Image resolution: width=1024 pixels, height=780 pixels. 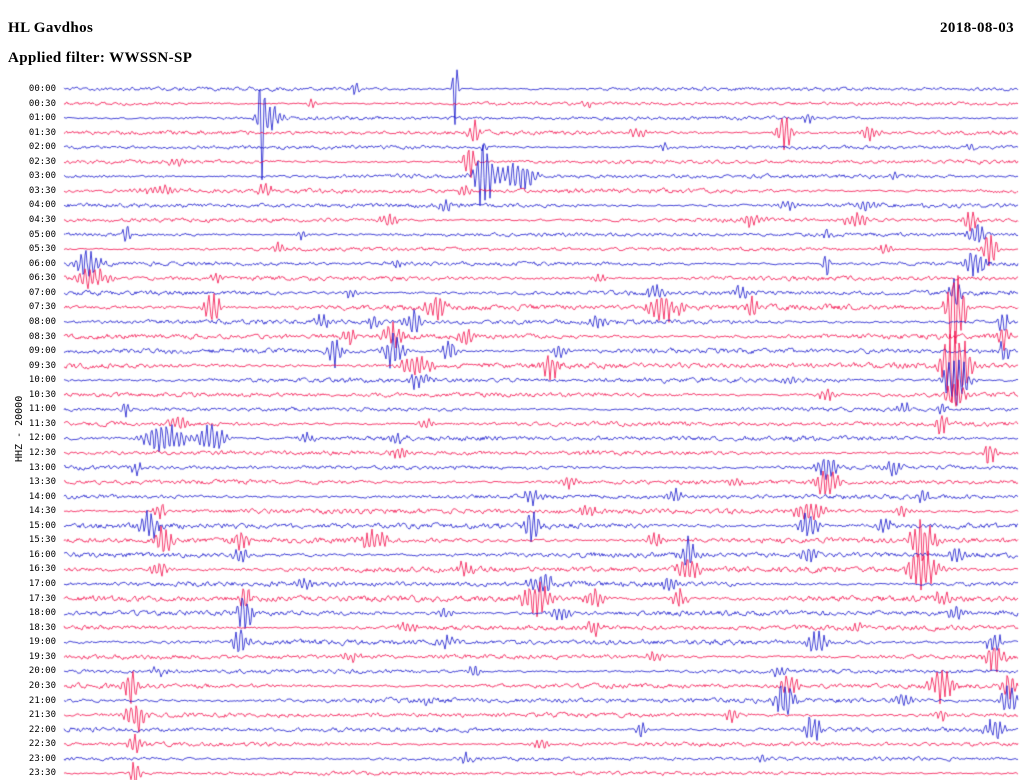 What do you see at coordinates (42, 263) in the screenshot?
I see `time-label: 06:00` at bounding box center [42, 263].